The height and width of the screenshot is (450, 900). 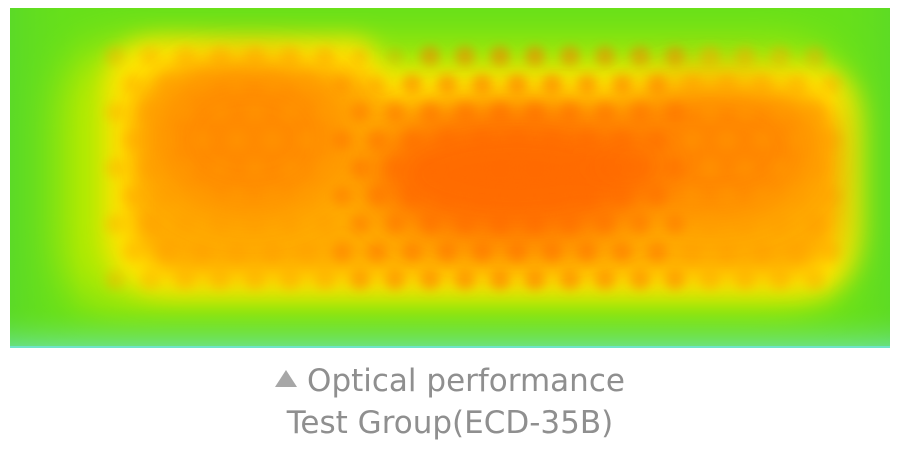 What do you see at coordinates (286, 378) in the screenshot?
I see `triangle-icon` at bounding box center [286, 378].